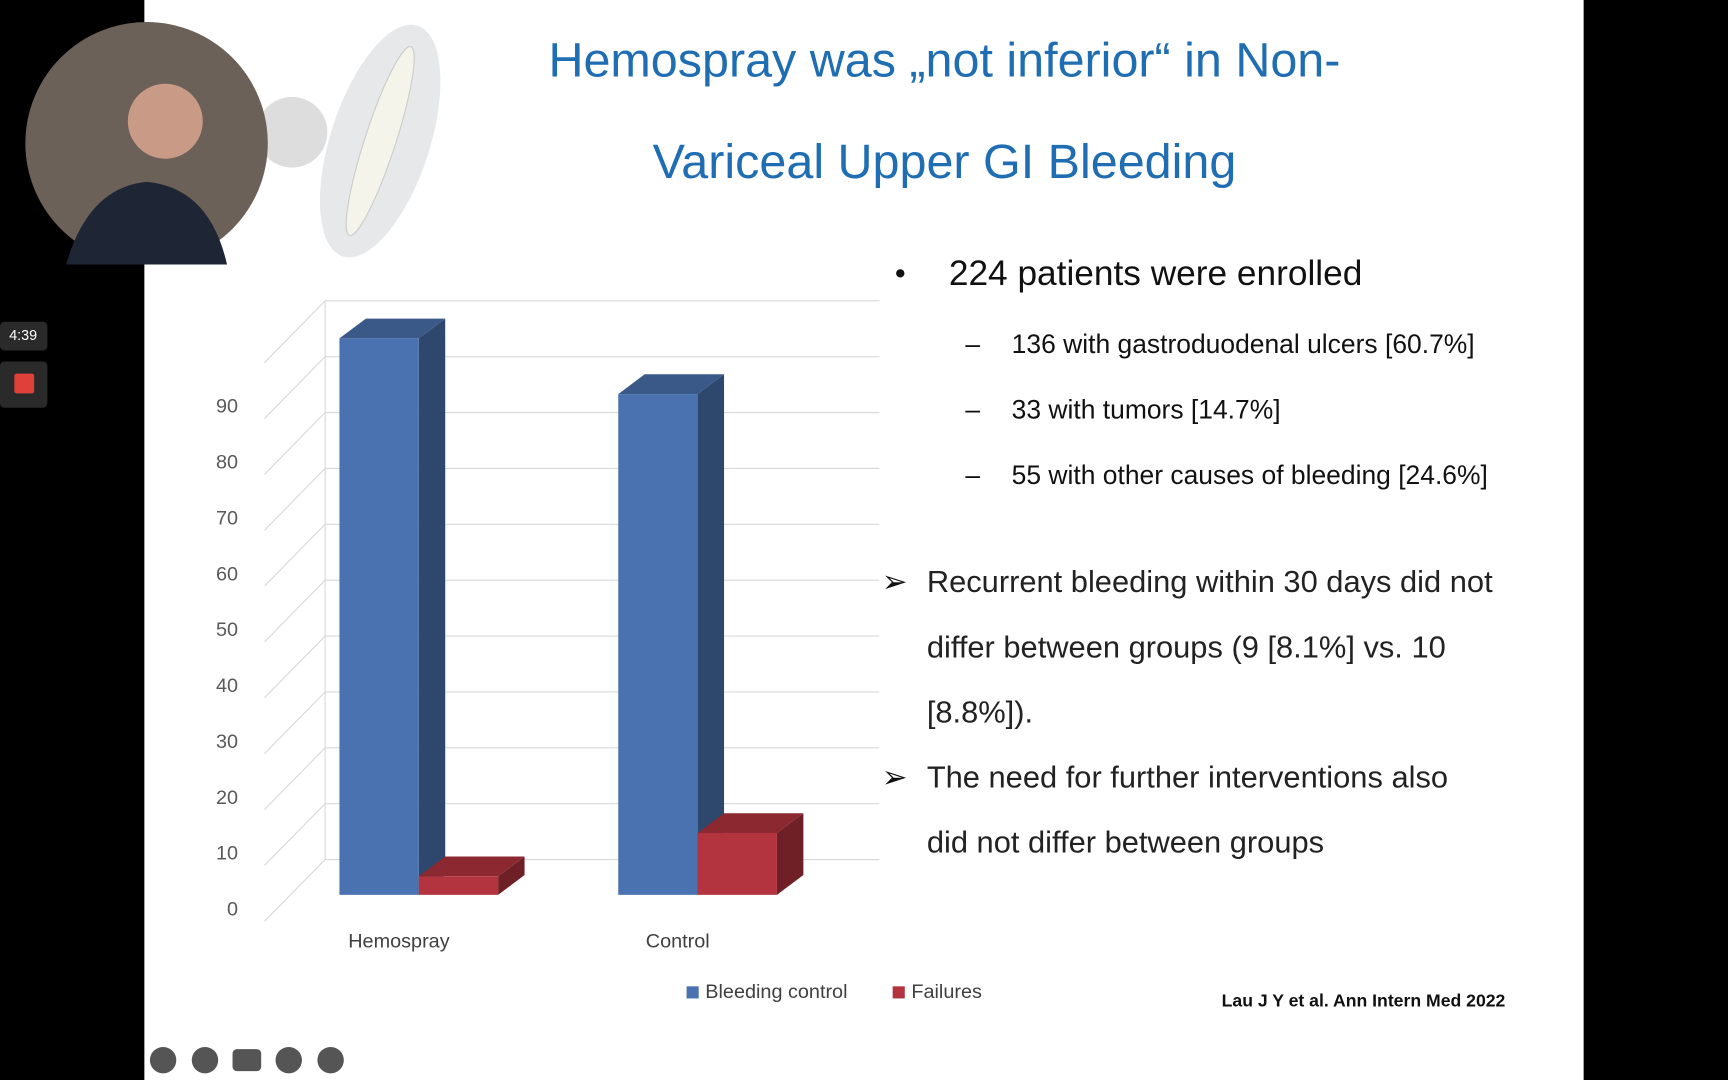 The height and width of the screenshot is (1080, 1728). I want to click on finding-line: did not differ between groups, so click(1125, 841).